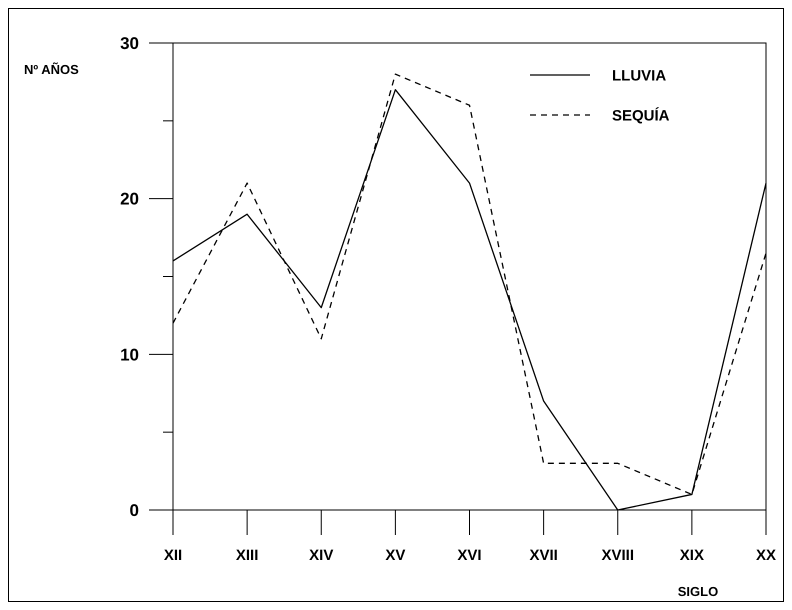 This screenshot has width=792, height=610. Describe the element at coordinates (617, 555) in the screenshot. I see `x-tick-label: XVIII` at that location.